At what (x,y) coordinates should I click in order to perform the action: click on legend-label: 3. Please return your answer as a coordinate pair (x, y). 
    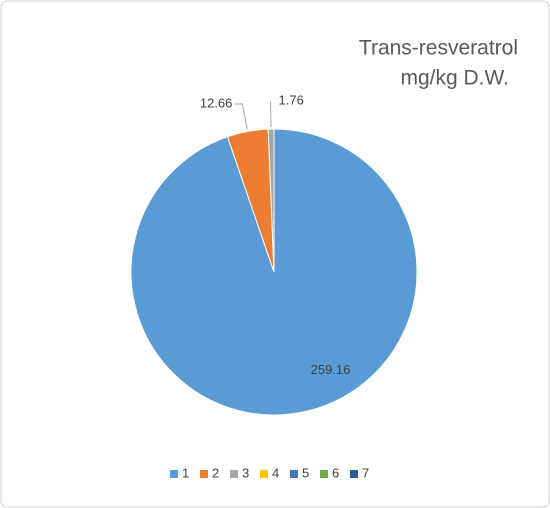
    Looking at the image, I should click on (245, 472).